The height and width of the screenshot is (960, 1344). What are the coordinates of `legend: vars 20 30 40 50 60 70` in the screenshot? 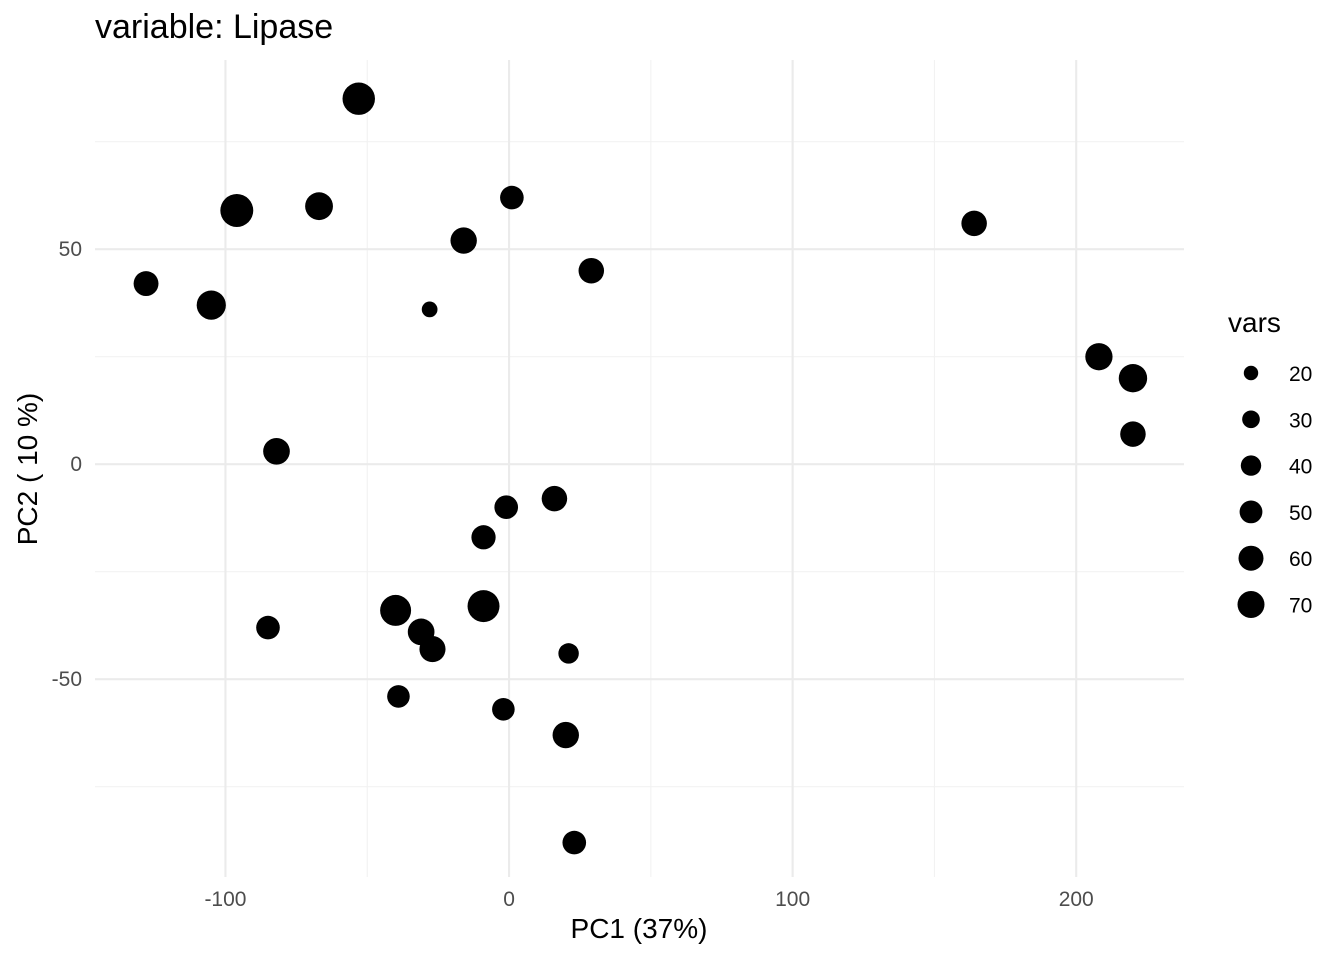 It's located at (1270, 462).